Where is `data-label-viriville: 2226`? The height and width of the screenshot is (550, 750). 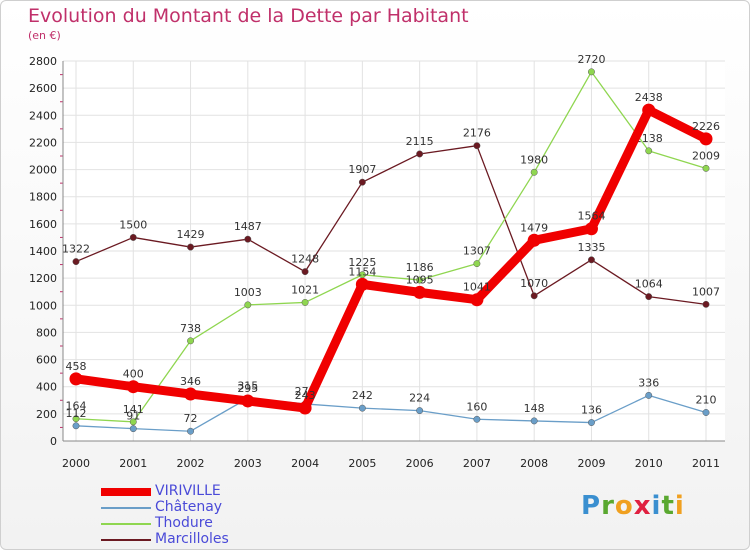 data-label-viriville: 2226 is located at coordinates (706, 126).